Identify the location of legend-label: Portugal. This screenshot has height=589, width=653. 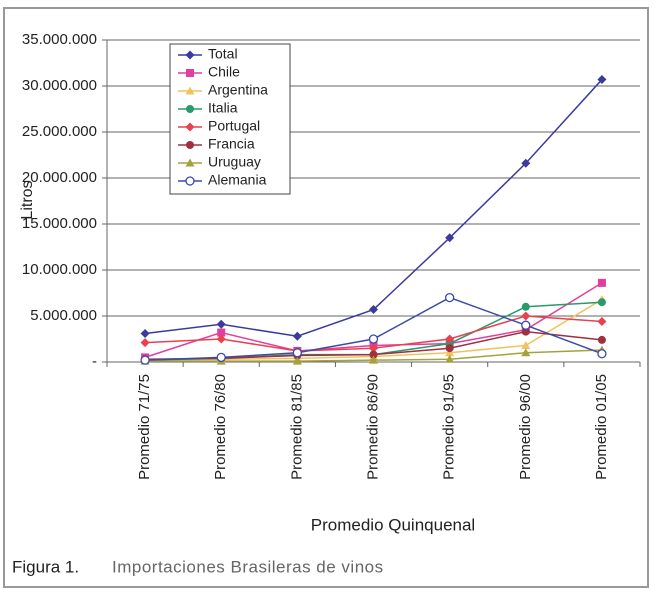
(234, 126).